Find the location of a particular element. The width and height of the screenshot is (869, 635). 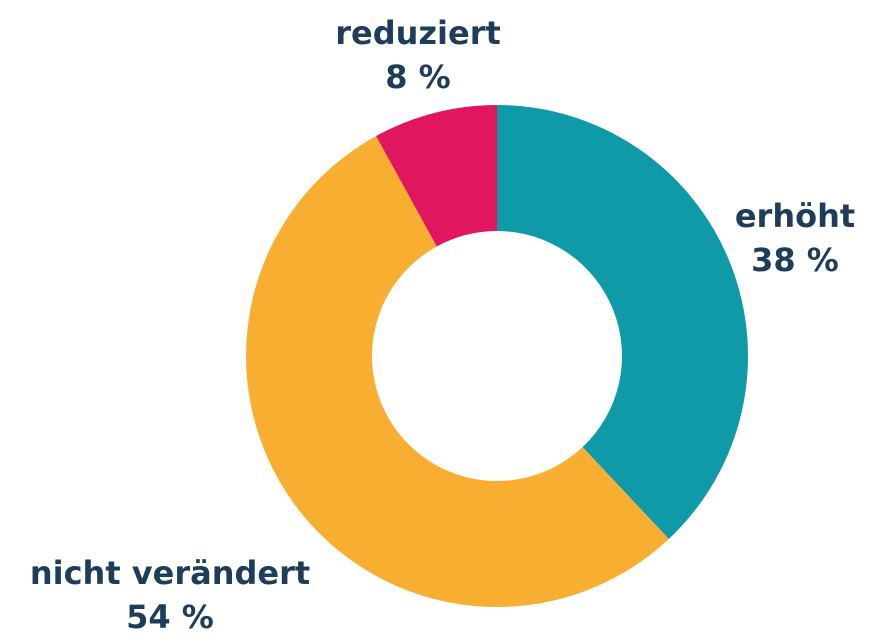

value-label: 54 % is located at coordinates (170, 616).